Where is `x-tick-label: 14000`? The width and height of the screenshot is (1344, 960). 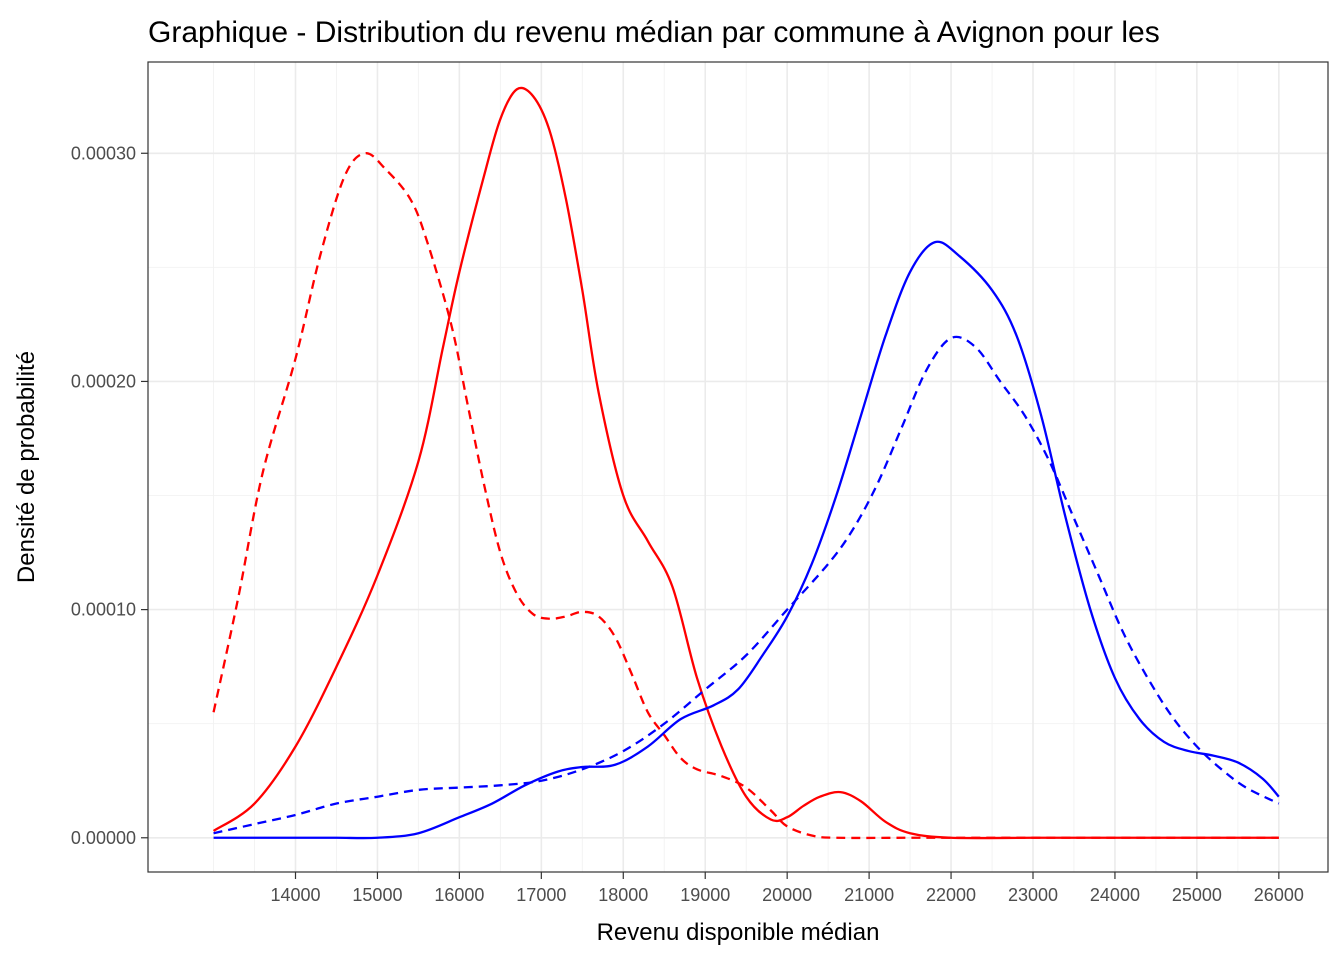 x-tick-label: 14000 is located at coordinates (295, 895).